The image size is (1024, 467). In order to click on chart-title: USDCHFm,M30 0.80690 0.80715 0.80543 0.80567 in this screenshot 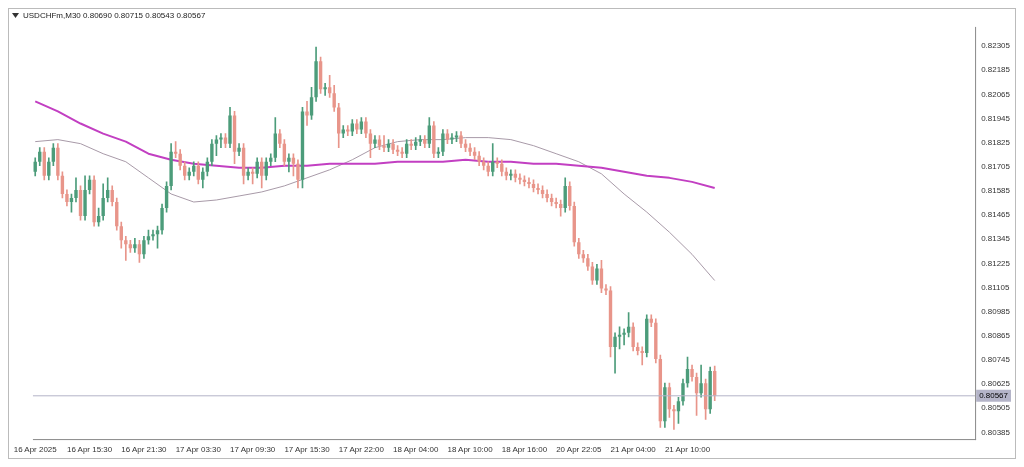, I will do `click(114, 15)`.